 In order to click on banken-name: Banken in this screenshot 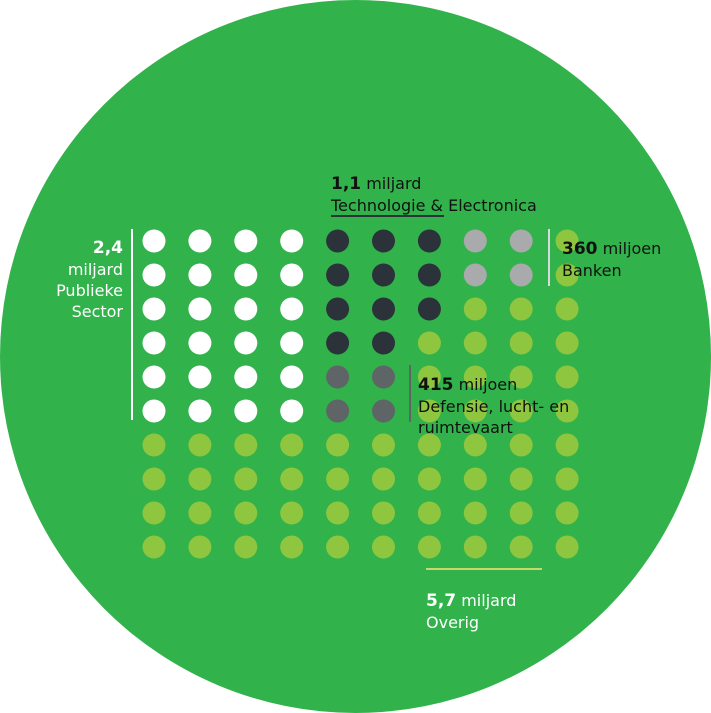, I will do `click(592, 270)`.